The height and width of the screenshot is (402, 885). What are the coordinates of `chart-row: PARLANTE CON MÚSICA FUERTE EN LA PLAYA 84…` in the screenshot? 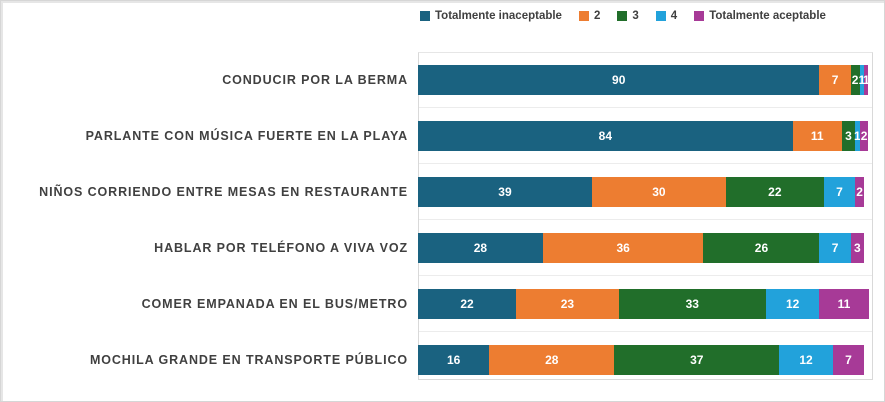 It's located at (437, 136).